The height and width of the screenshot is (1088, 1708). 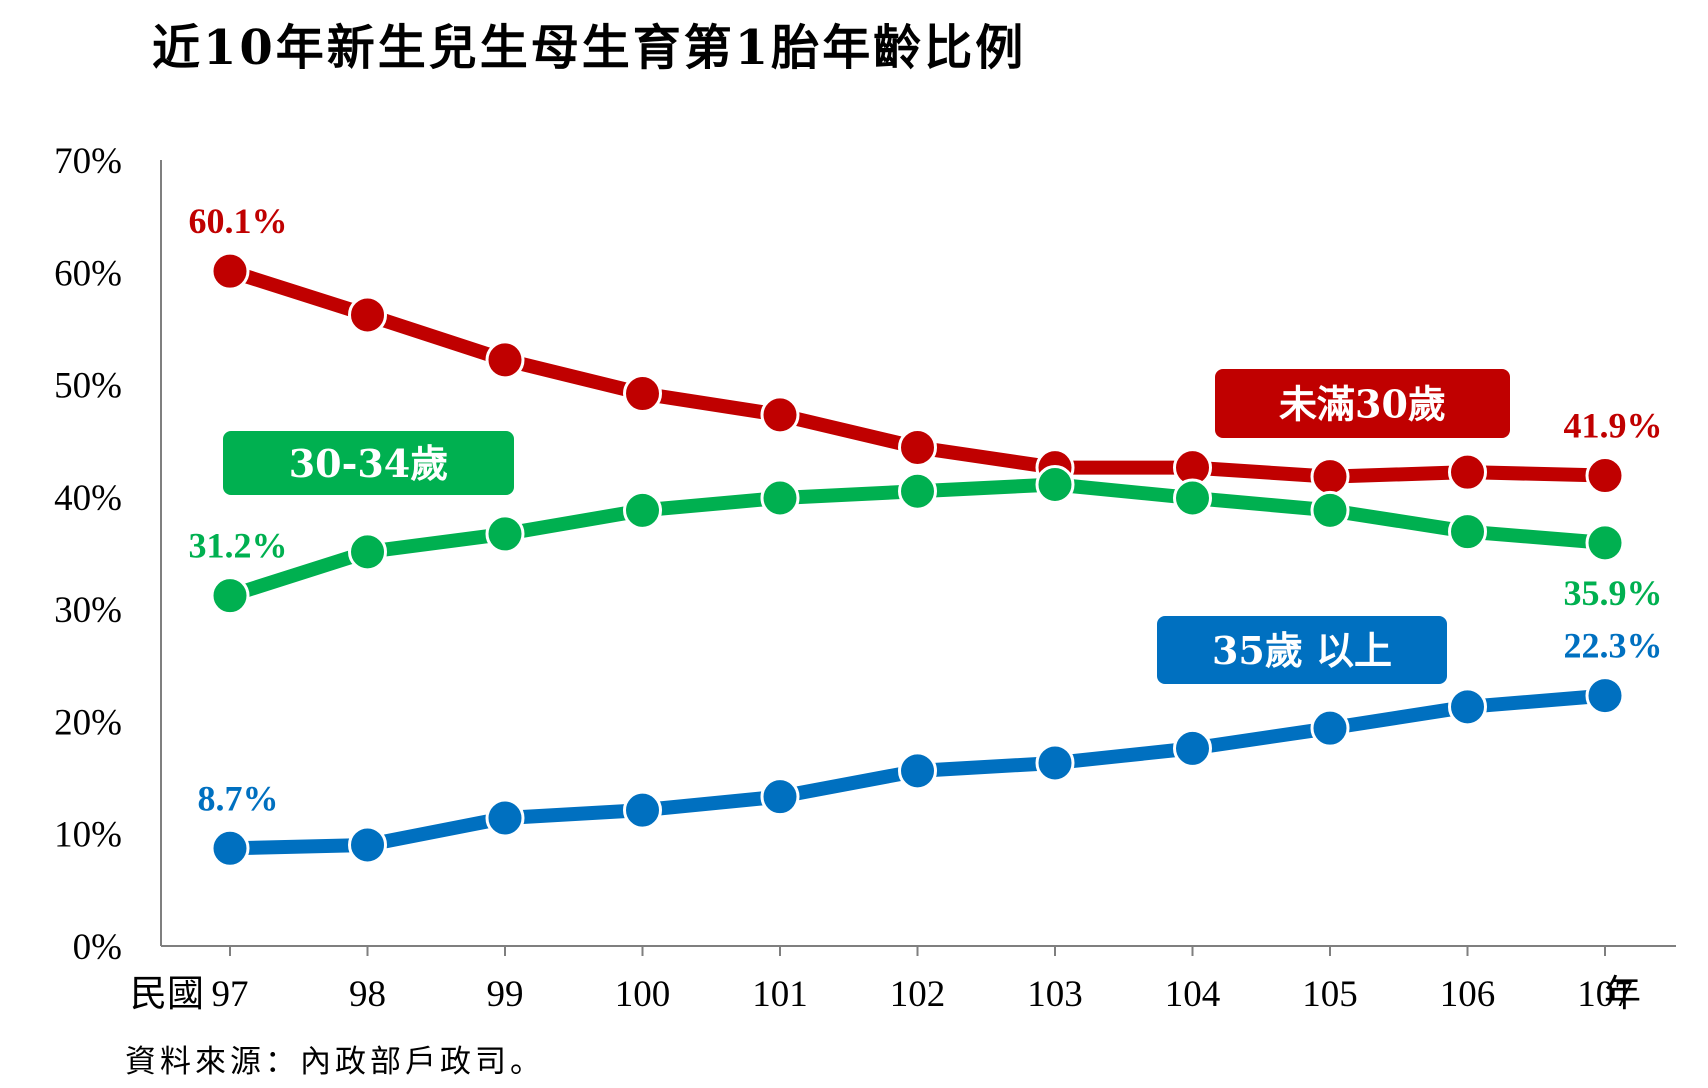 I want to click on source-note: 資料來源：內政部戶政司。, so click(x=335, y=1062).